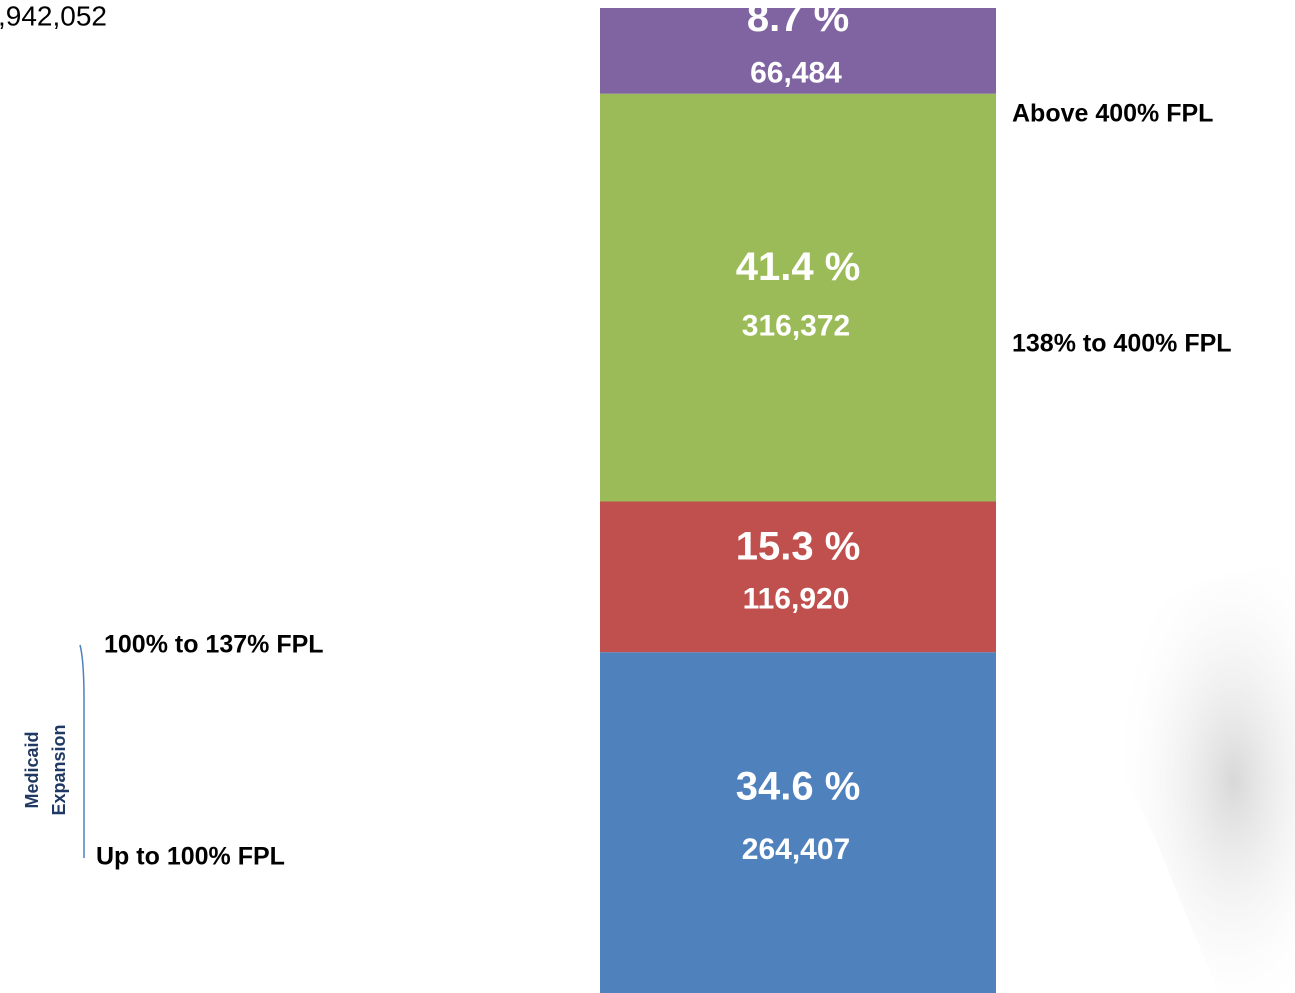  Describe the element at coordinates (796, 599) in the screenshot. I see `count-label: 116,920` at that location.